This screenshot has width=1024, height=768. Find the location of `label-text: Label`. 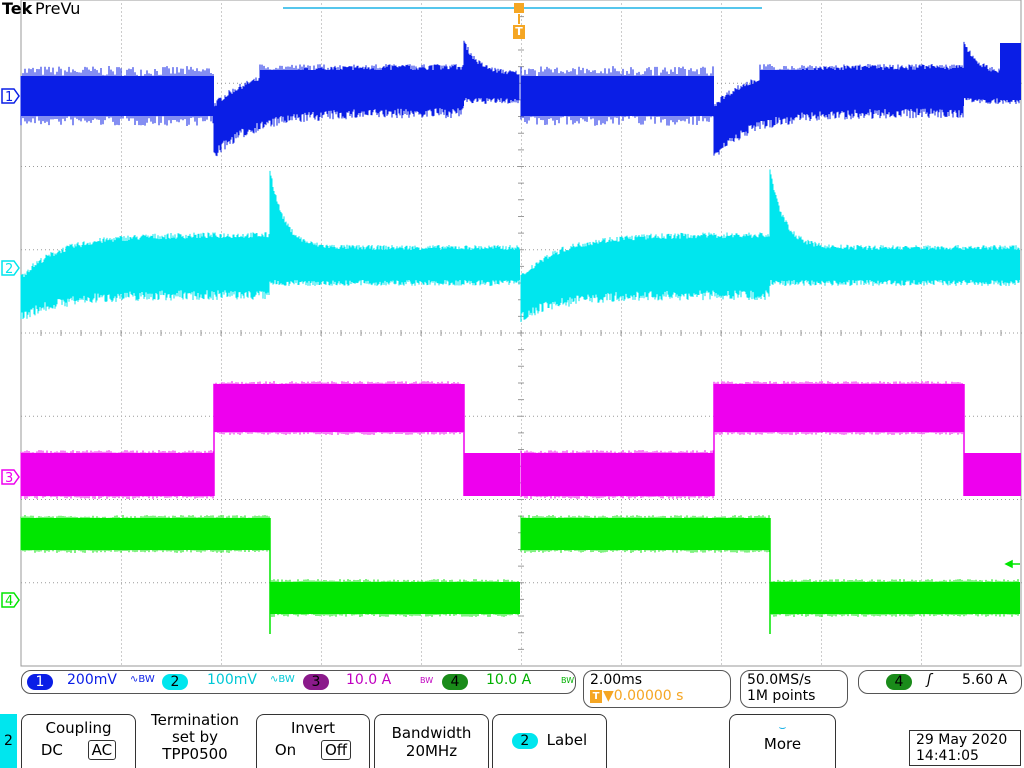

label-text: Label is located at coordinates (567, 740).